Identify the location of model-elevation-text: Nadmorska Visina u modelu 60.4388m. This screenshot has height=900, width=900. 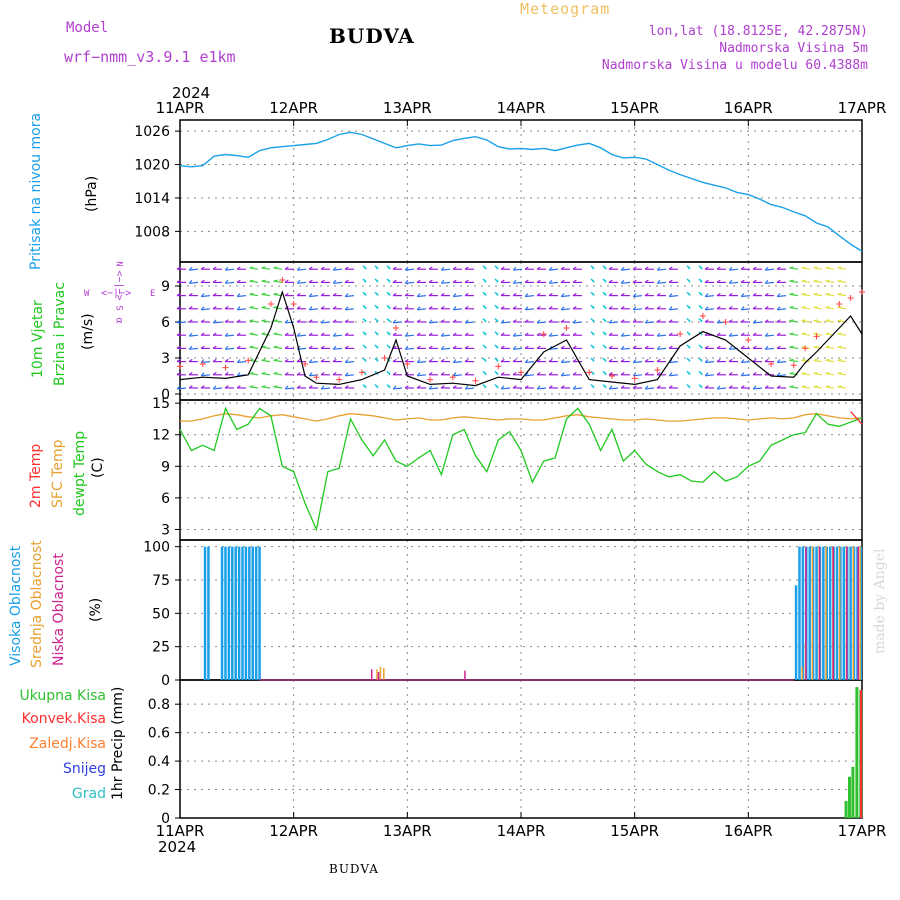
(734, 65).